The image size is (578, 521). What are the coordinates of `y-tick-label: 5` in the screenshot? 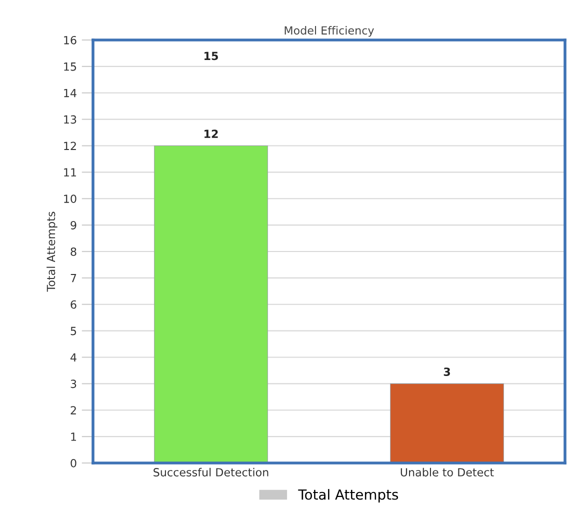 It's located at (73, 331).